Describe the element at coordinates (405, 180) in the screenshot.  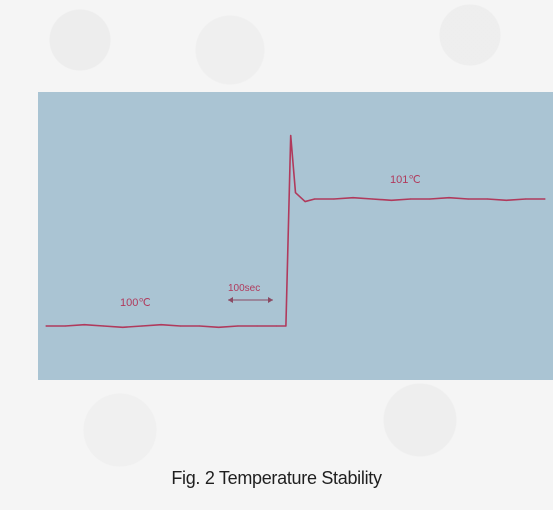
I see `high-temperature-label: 101℃` at that location.